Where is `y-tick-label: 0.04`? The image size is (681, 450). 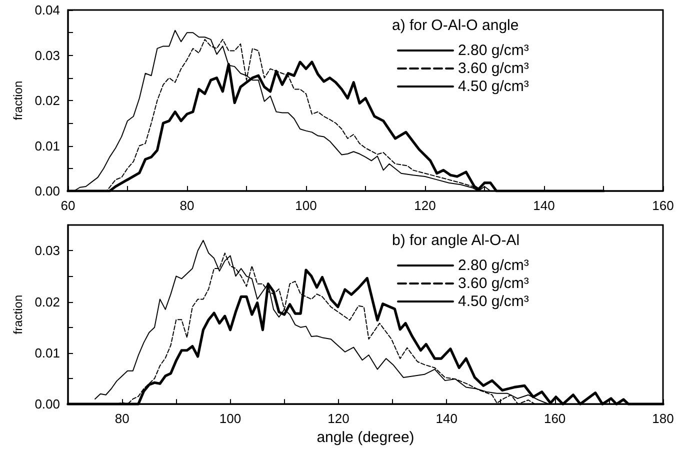 y-tick-label: 0.04 is located at coordinates (47, 10).